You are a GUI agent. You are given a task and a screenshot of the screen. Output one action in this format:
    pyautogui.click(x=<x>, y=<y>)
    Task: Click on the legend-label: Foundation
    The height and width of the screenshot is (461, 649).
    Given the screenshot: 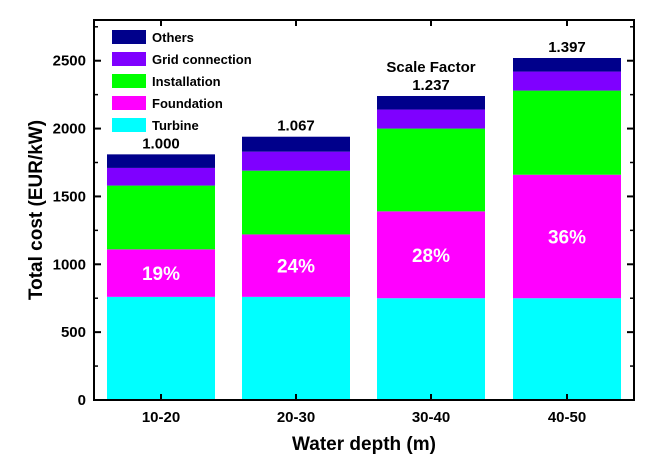 What is the action you would take?
    pyautogui.click(x=187, y=103)
    